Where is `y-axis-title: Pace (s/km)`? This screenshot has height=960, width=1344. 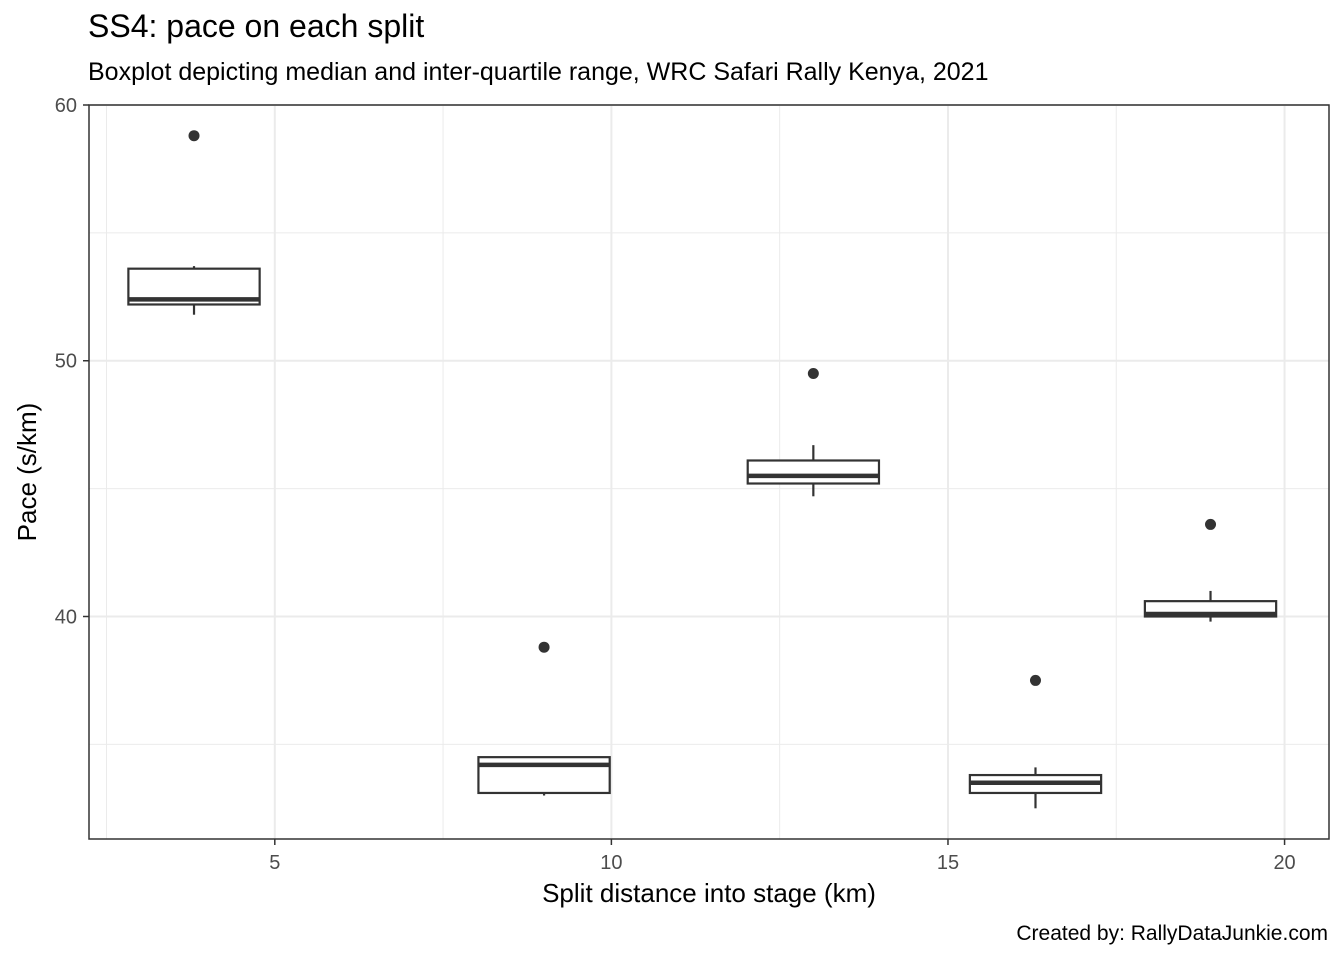 y-axis-title: Pace (s/km) is located at coordinates (27, 472).